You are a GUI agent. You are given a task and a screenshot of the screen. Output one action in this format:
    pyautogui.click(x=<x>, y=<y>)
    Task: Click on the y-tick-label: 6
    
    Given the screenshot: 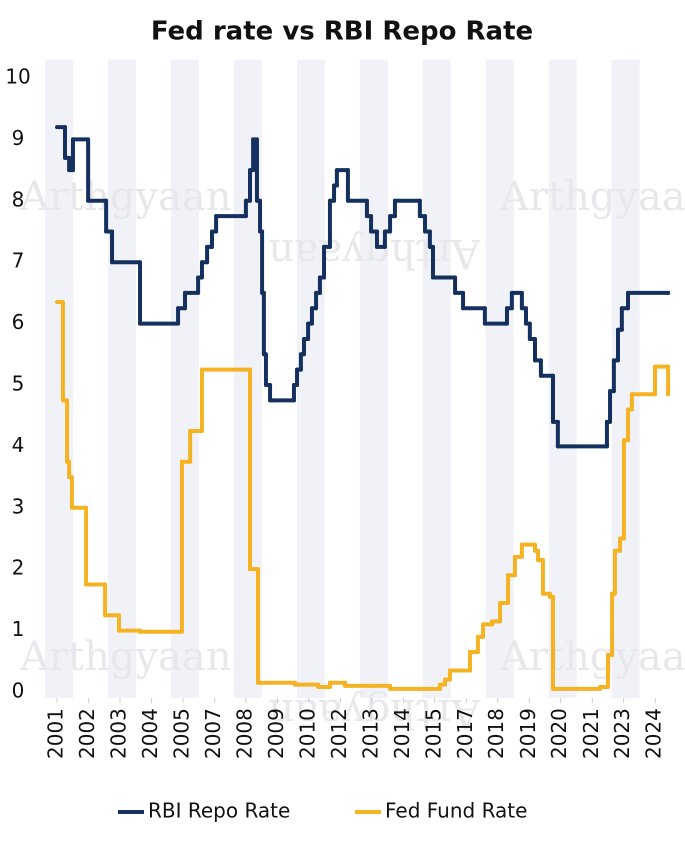 What is the action you would take?
    pyautogui.click(x=18, y=322)
    